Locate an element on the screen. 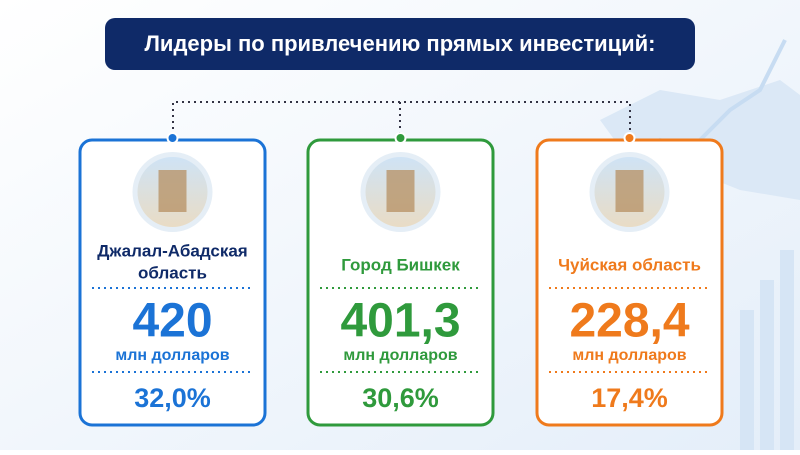 This screenshot has width=800, height=455. amount: 401,3 is located at coordinates (400, 321).